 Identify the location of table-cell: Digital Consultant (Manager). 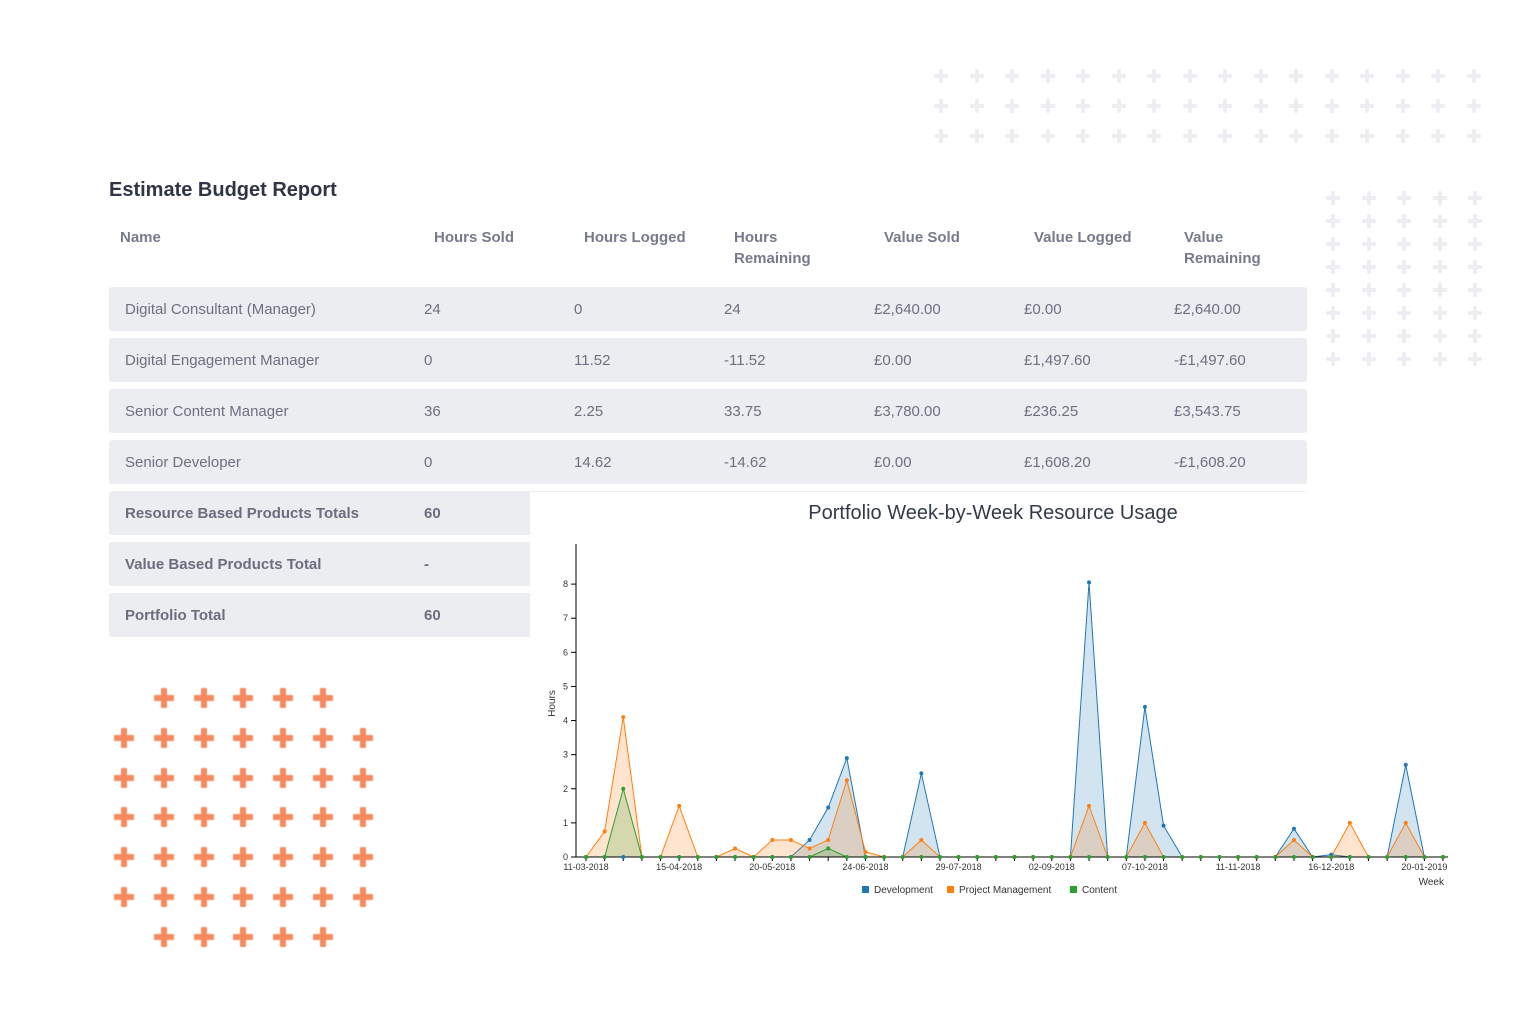
(220, 309).